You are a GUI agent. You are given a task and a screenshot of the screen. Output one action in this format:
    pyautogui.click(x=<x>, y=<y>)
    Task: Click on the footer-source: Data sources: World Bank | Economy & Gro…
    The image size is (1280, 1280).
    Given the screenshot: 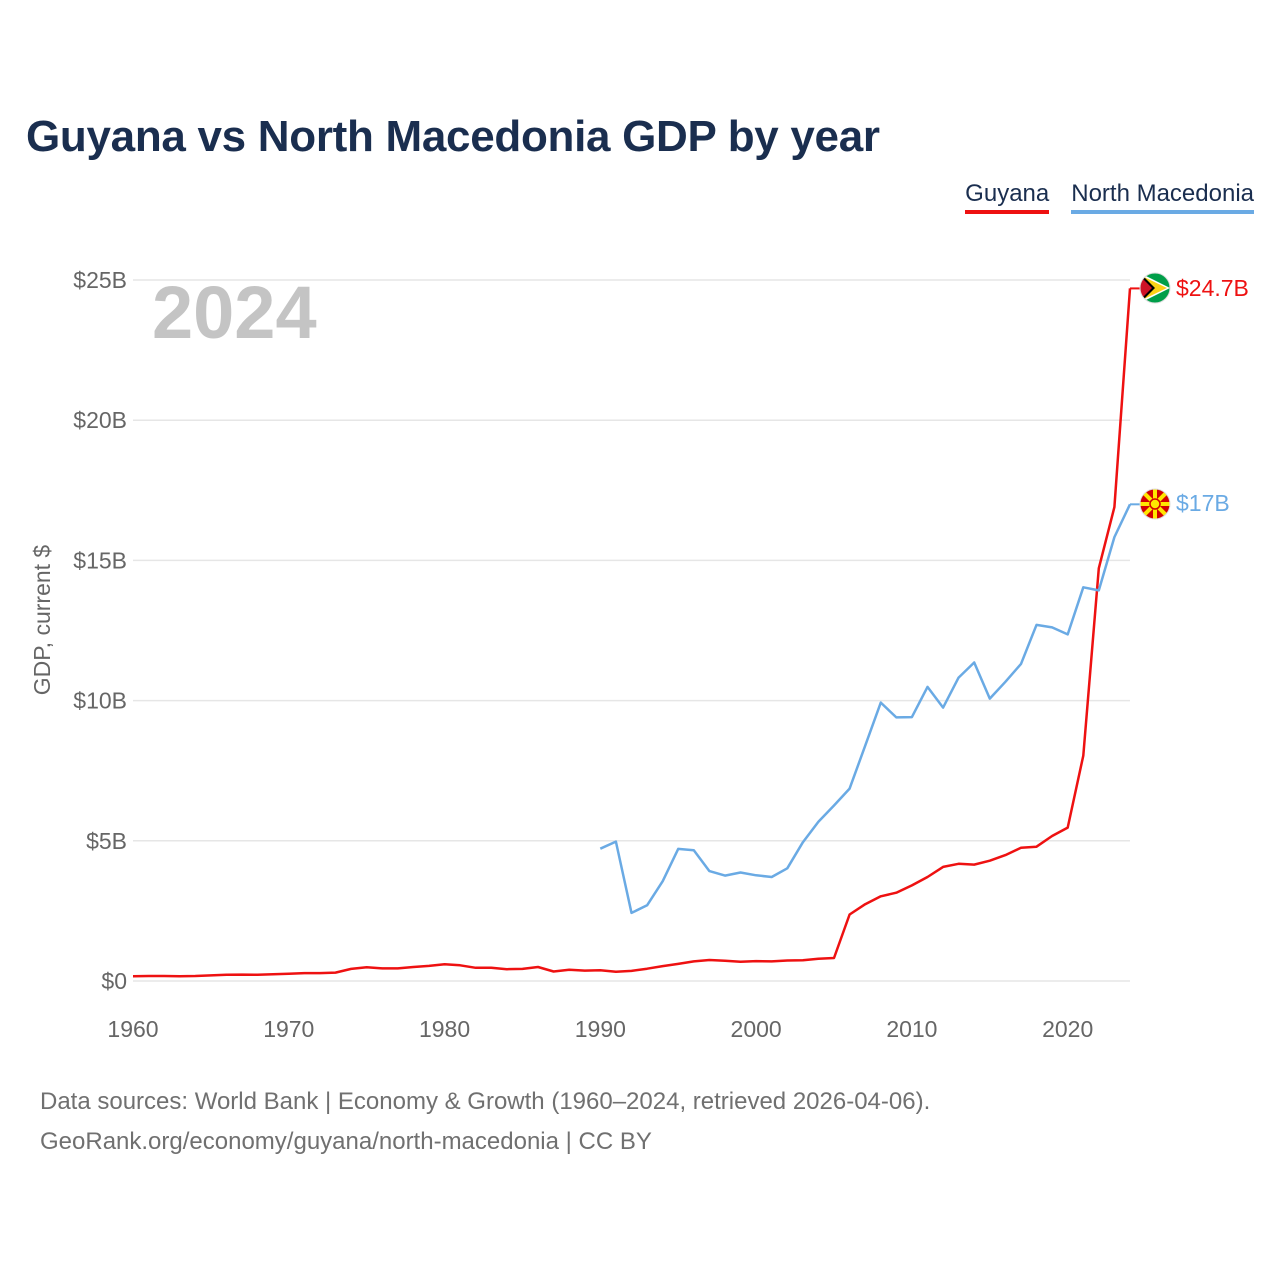 What is the action you would take?
    pyautogui.click(x=485, y=1122)
    